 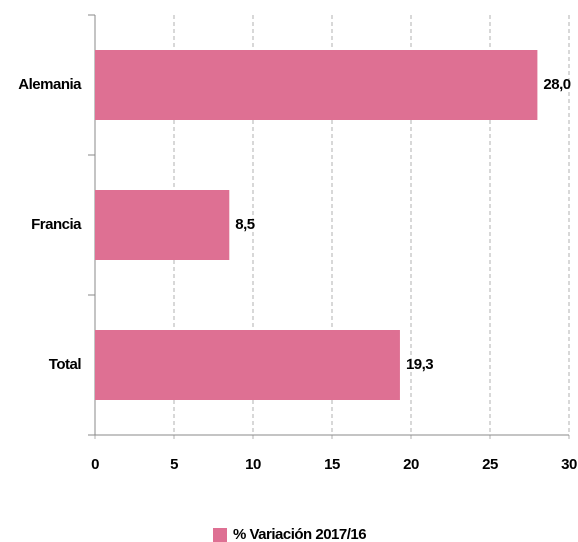 I want to click on value-label: 8,5, so click(x=245, y=224).